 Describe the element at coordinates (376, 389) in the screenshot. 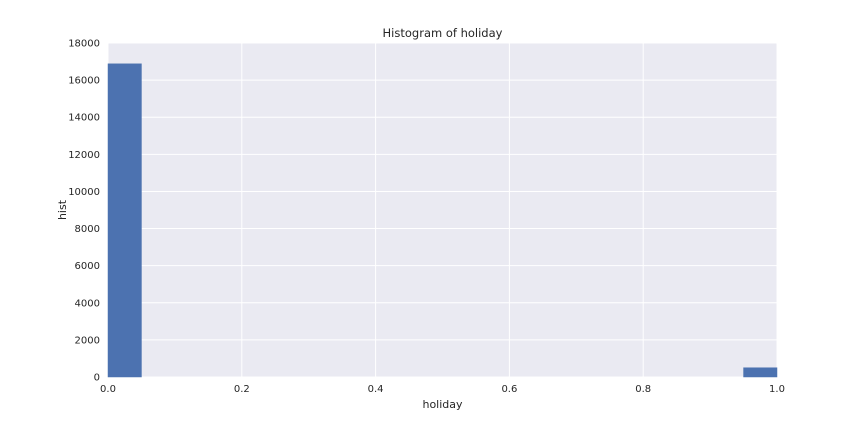

I see `x-tick-label: 0.4` at that location.